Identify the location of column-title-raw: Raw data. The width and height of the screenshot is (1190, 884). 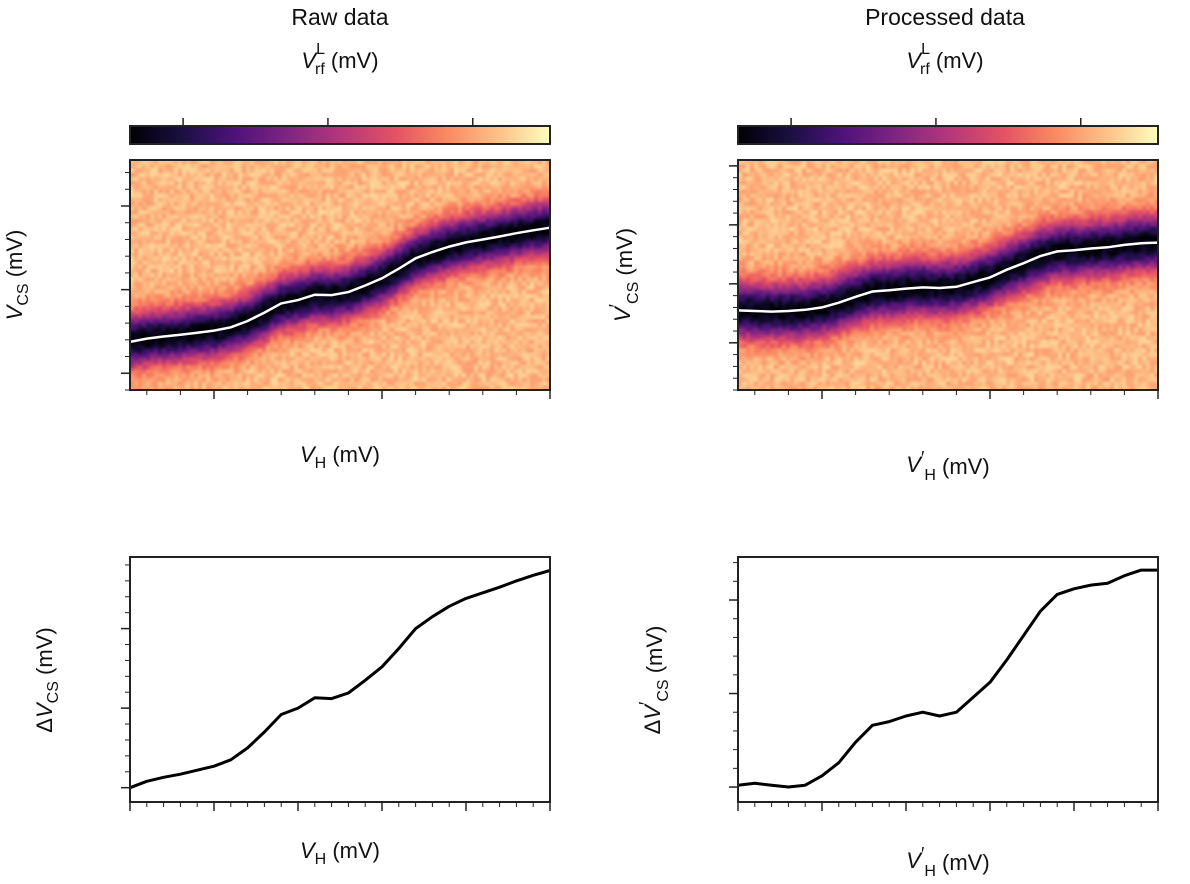
(339, 17).